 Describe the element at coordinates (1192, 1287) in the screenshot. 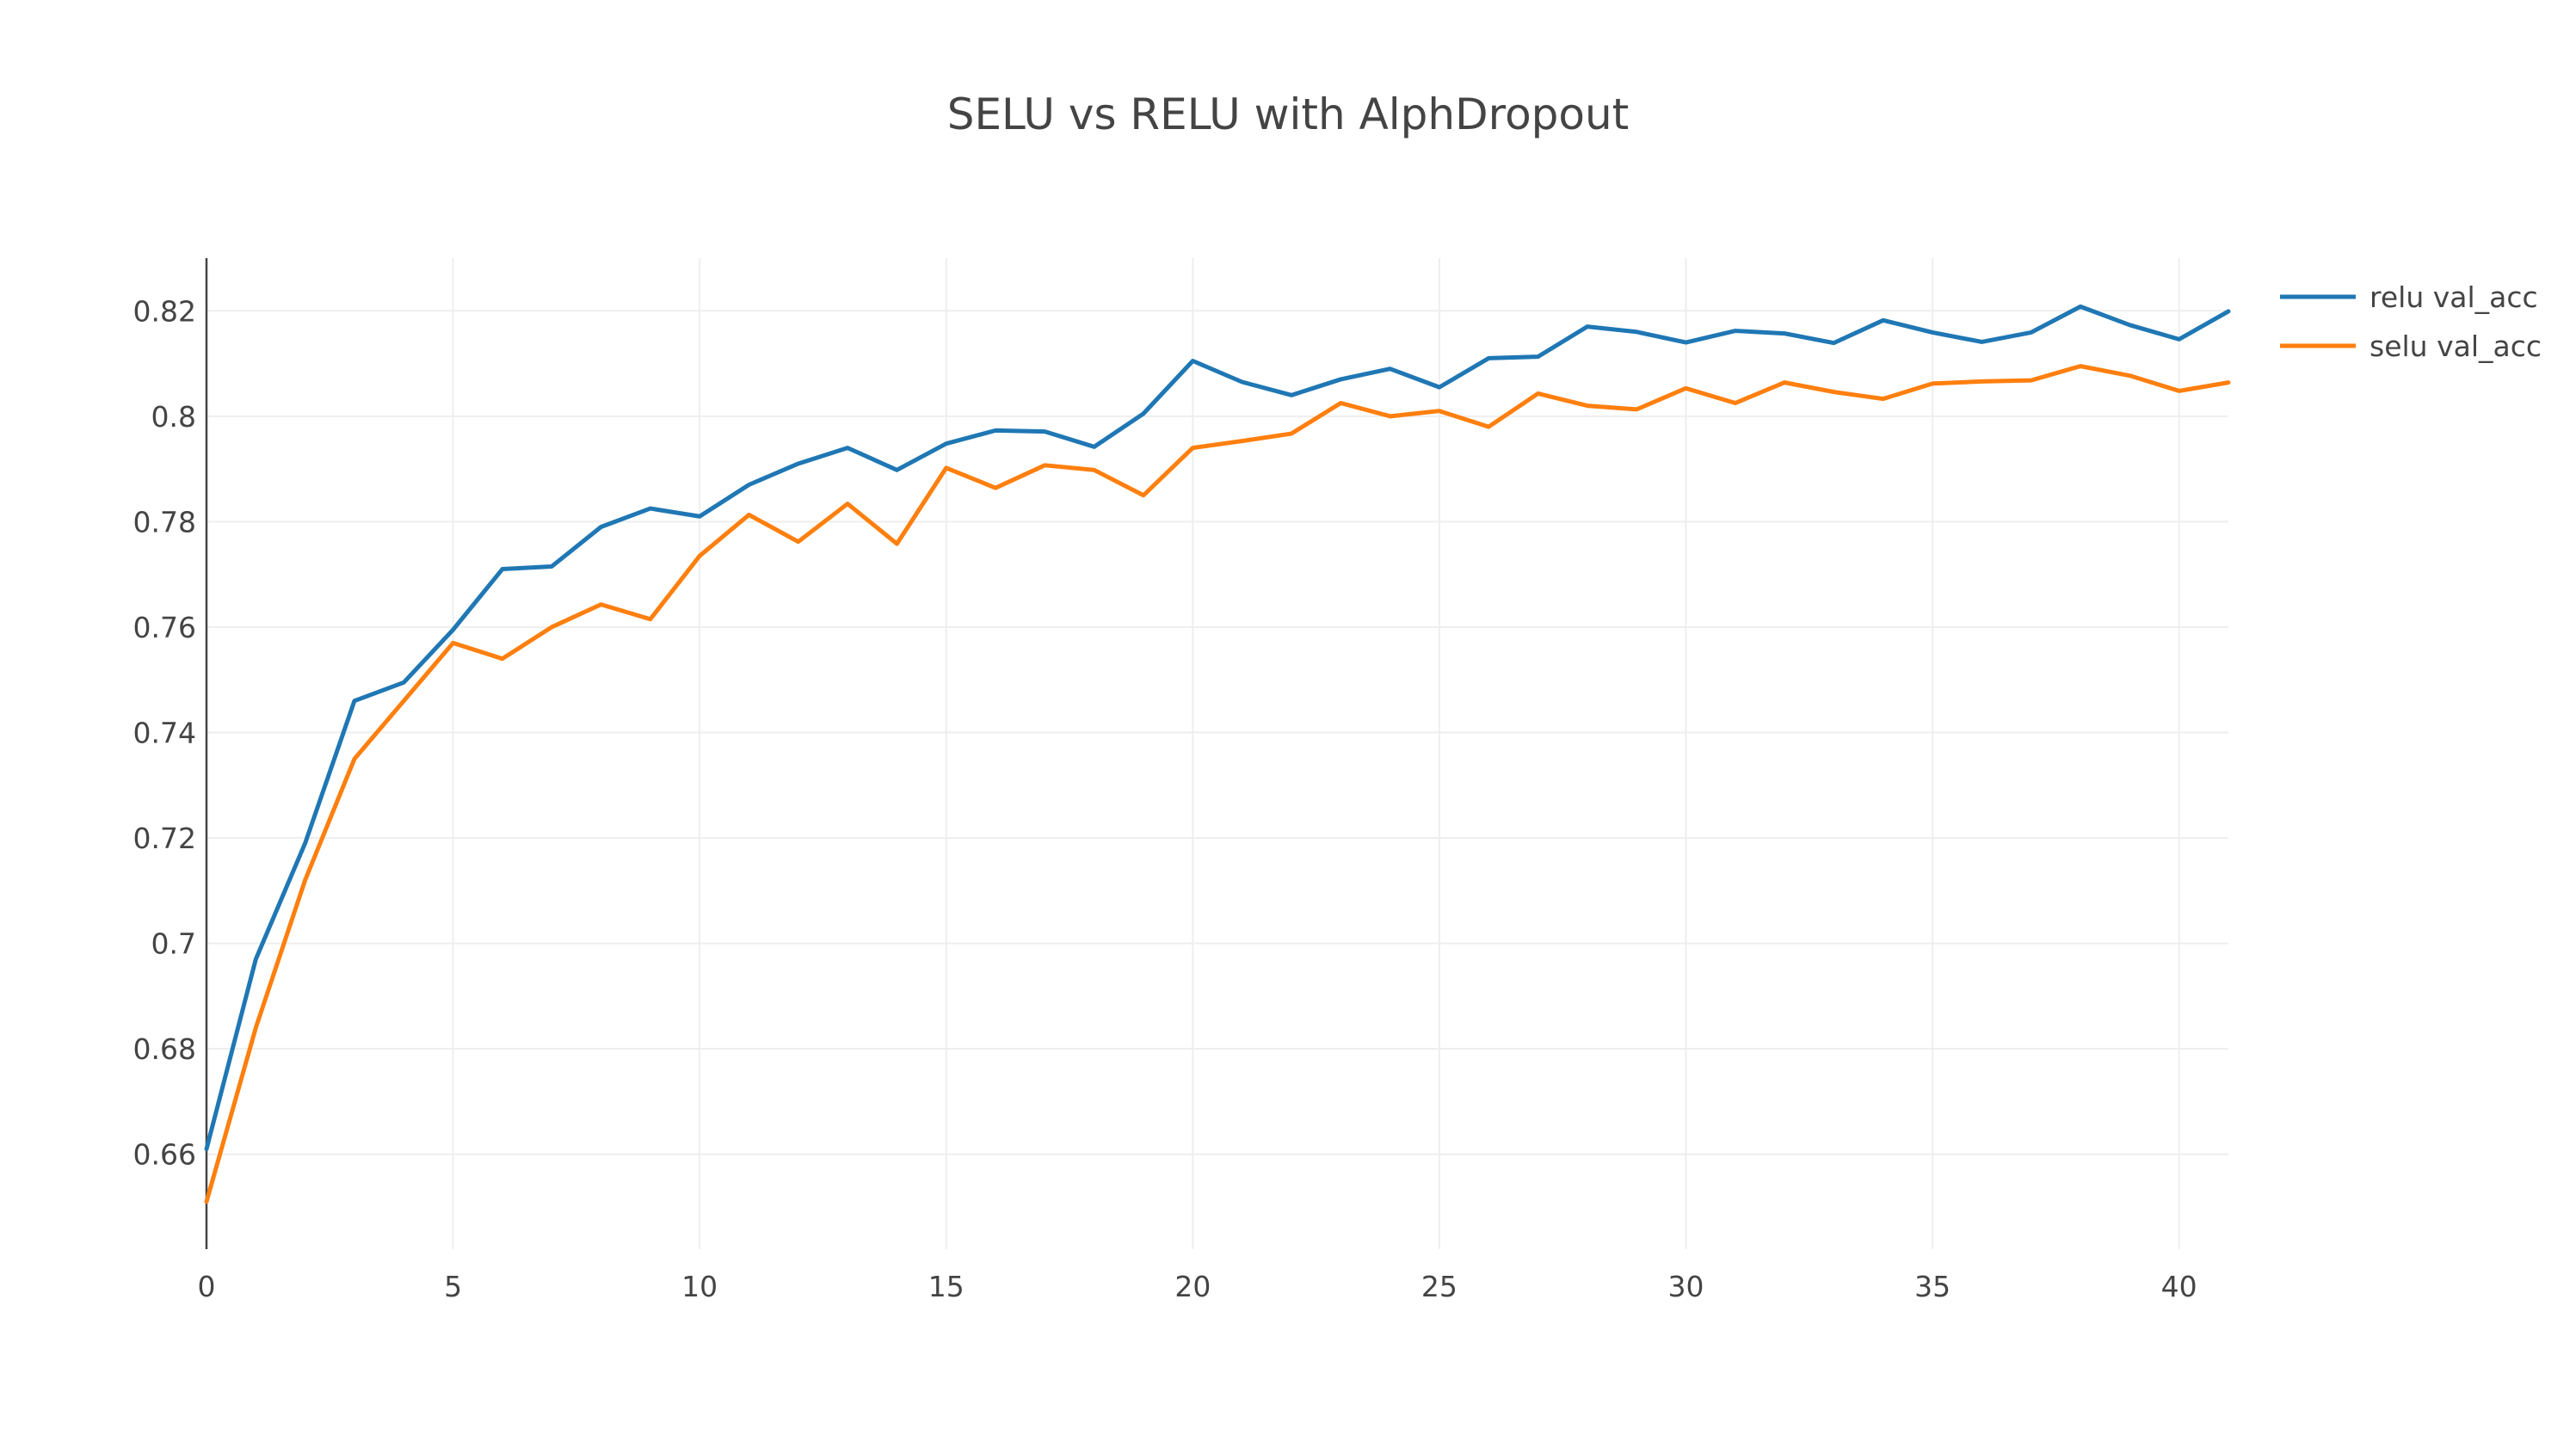

I see `x-tick-label: 20` at that location.